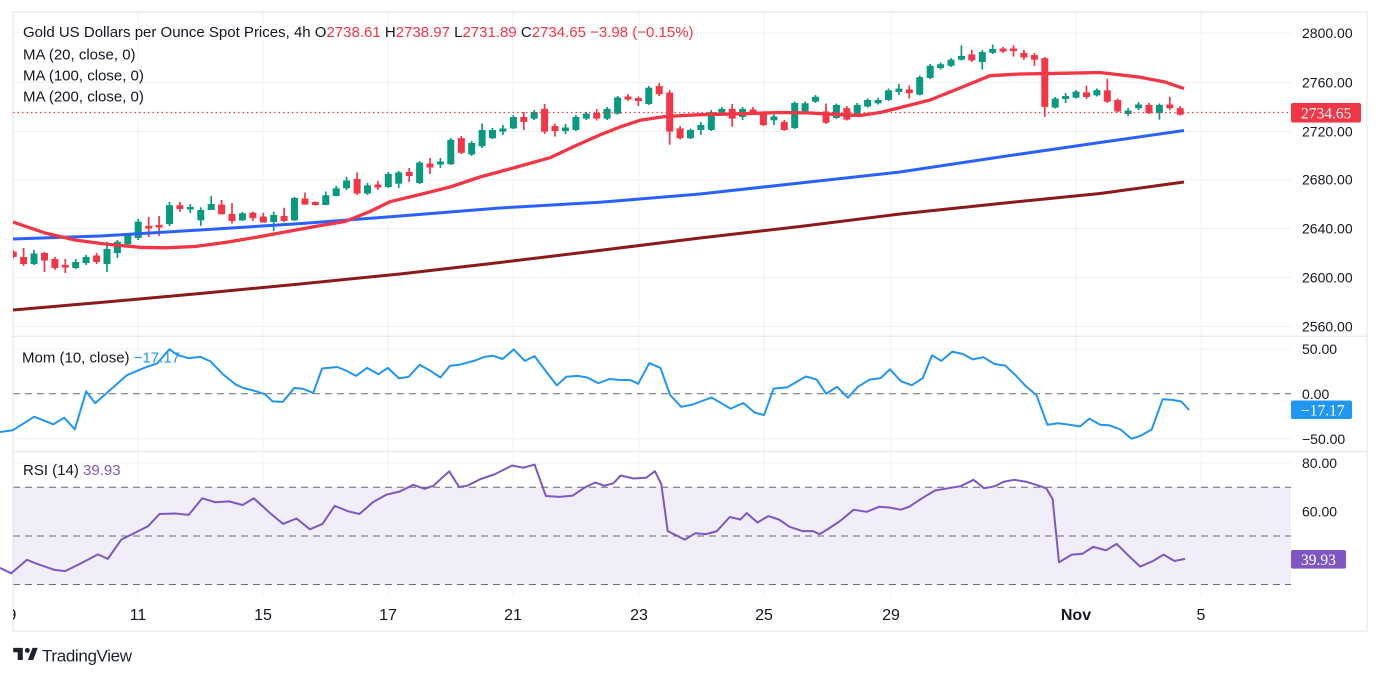  I want to click on svg-text: −17.17, so click(1323, 410).